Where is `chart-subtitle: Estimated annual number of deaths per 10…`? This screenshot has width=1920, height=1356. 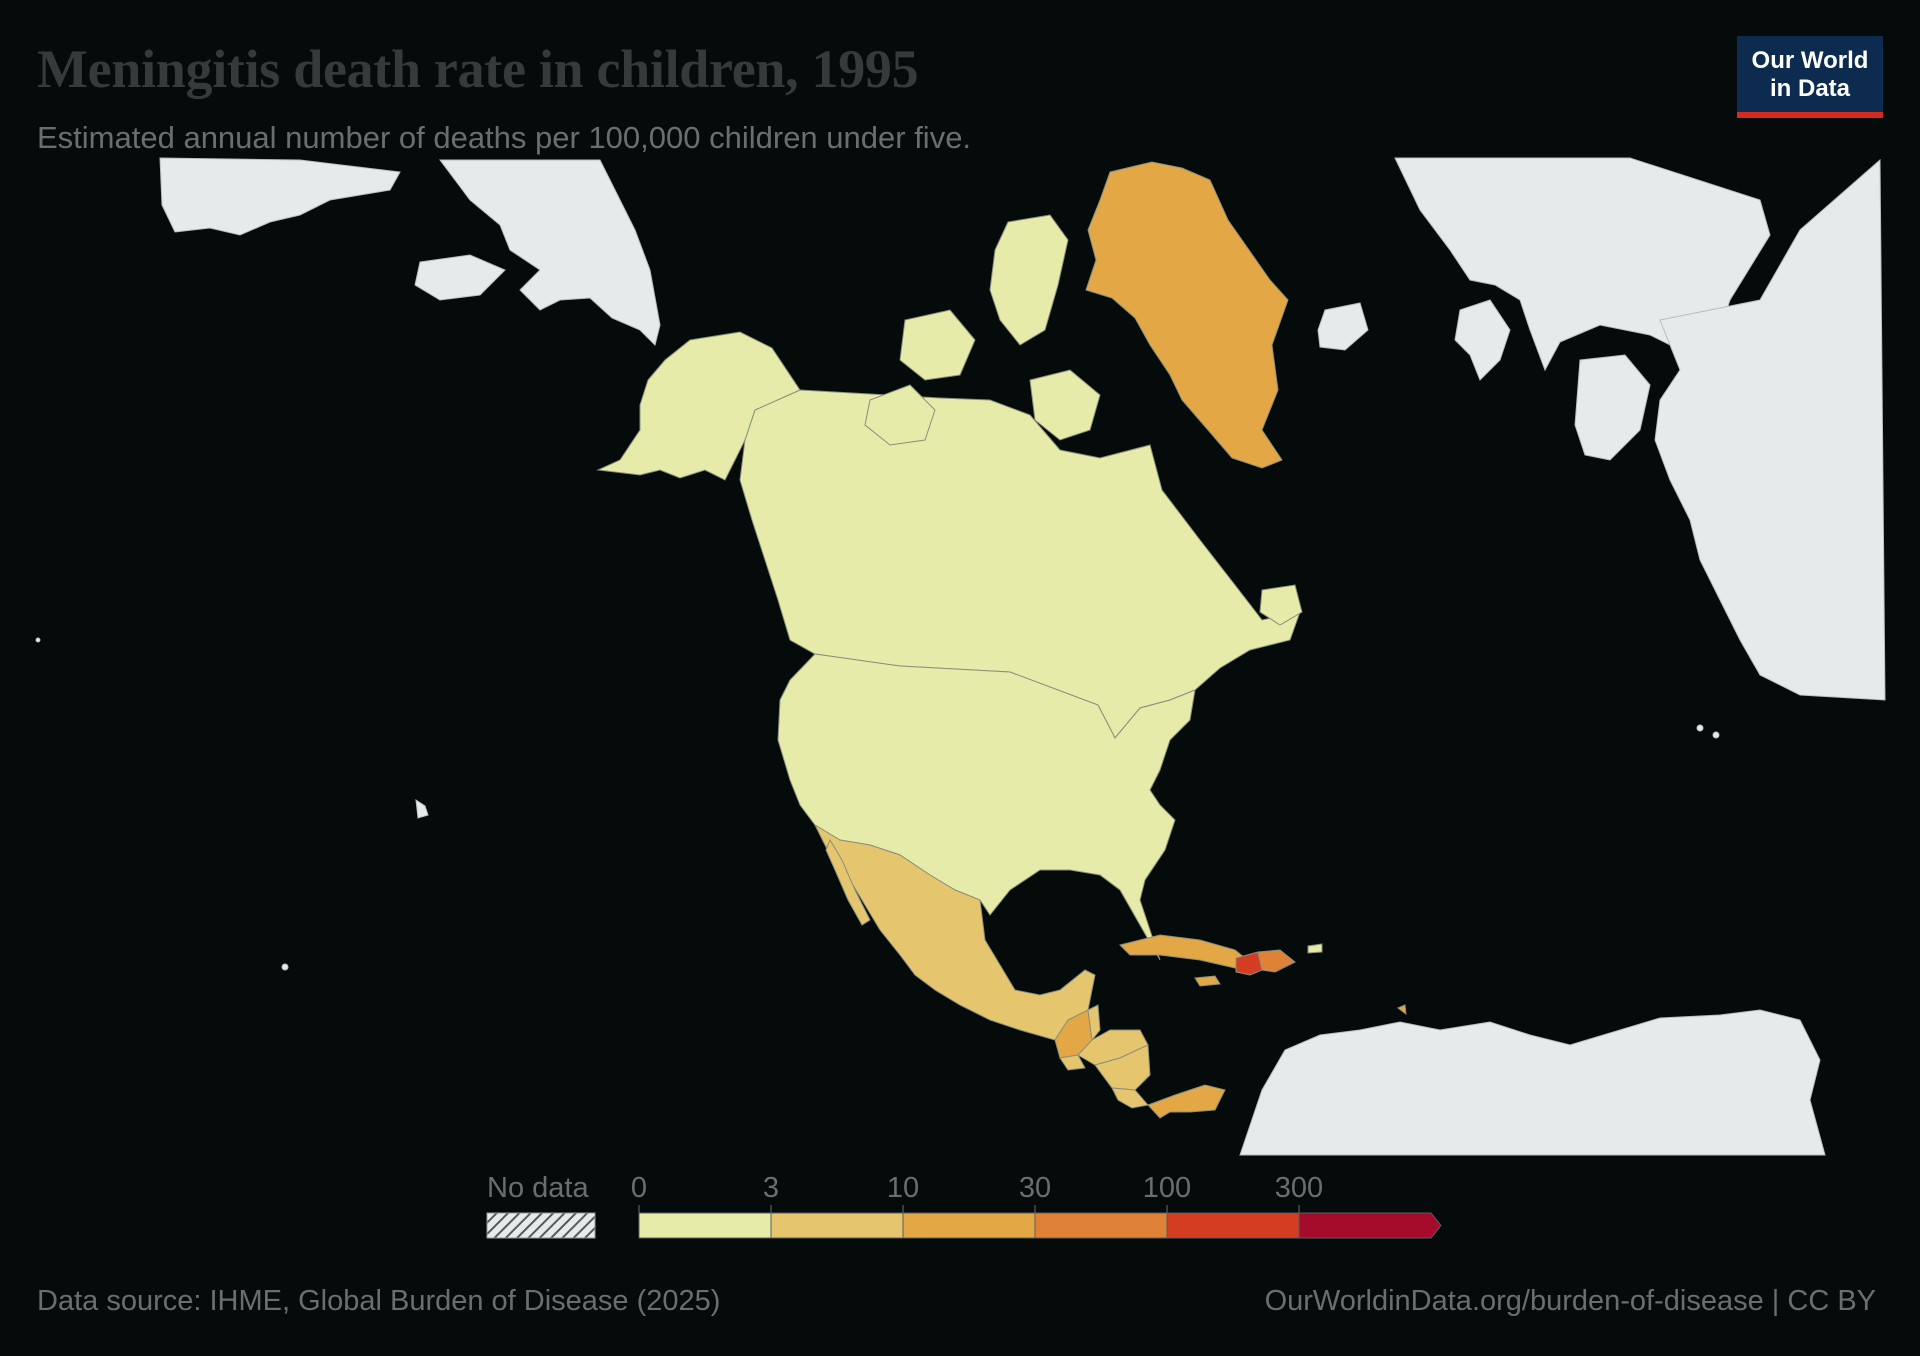 chart-subtitle: Estimated annual number of deaths per 10… is located at coordinates (504, 137).